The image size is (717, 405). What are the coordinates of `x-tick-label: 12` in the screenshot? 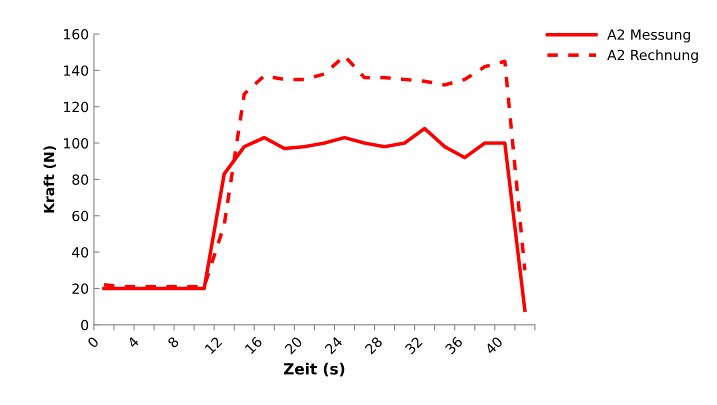 It's located at (213, 345).